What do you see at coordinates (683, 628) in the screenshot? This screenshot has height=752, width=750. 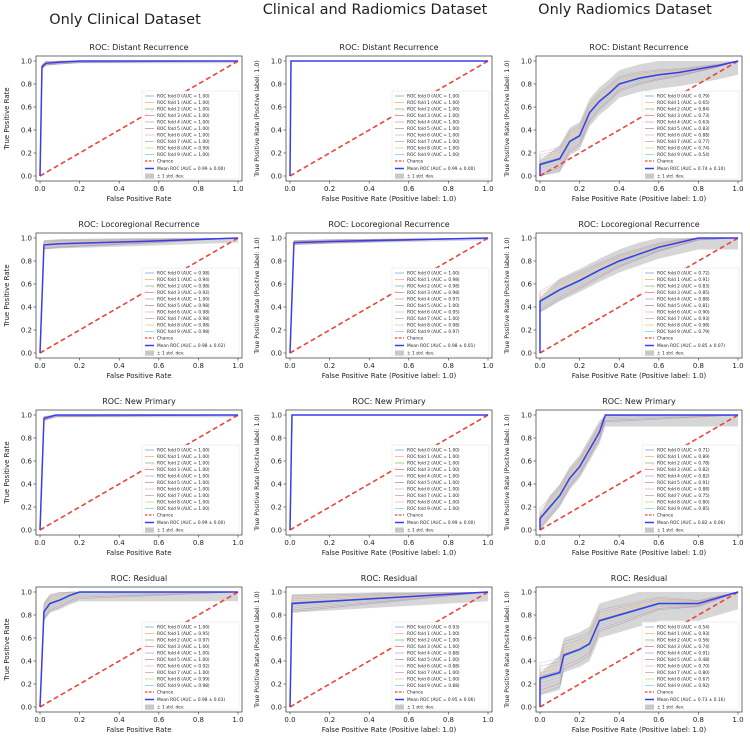 I see `legend-fold-label: ROC fold 0 (AUC = 0.54)` at bounding box center [683, 628].